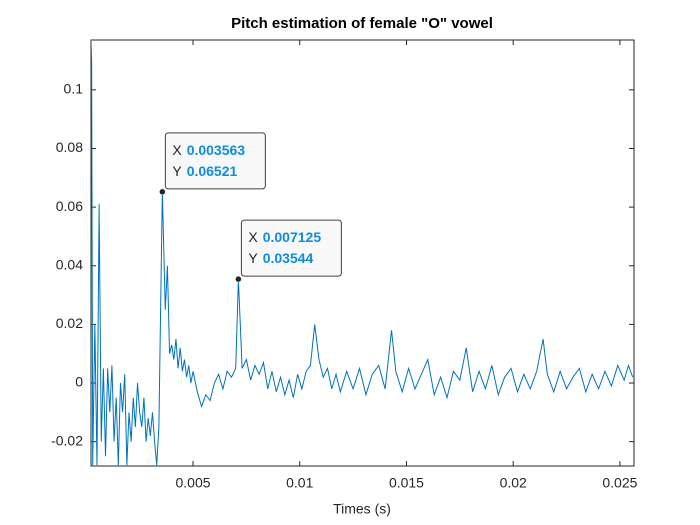 Image resolution: width=700 pixels, height=525 pixels. I want to click on y-tick-label: 0.08, so click(69, 147).